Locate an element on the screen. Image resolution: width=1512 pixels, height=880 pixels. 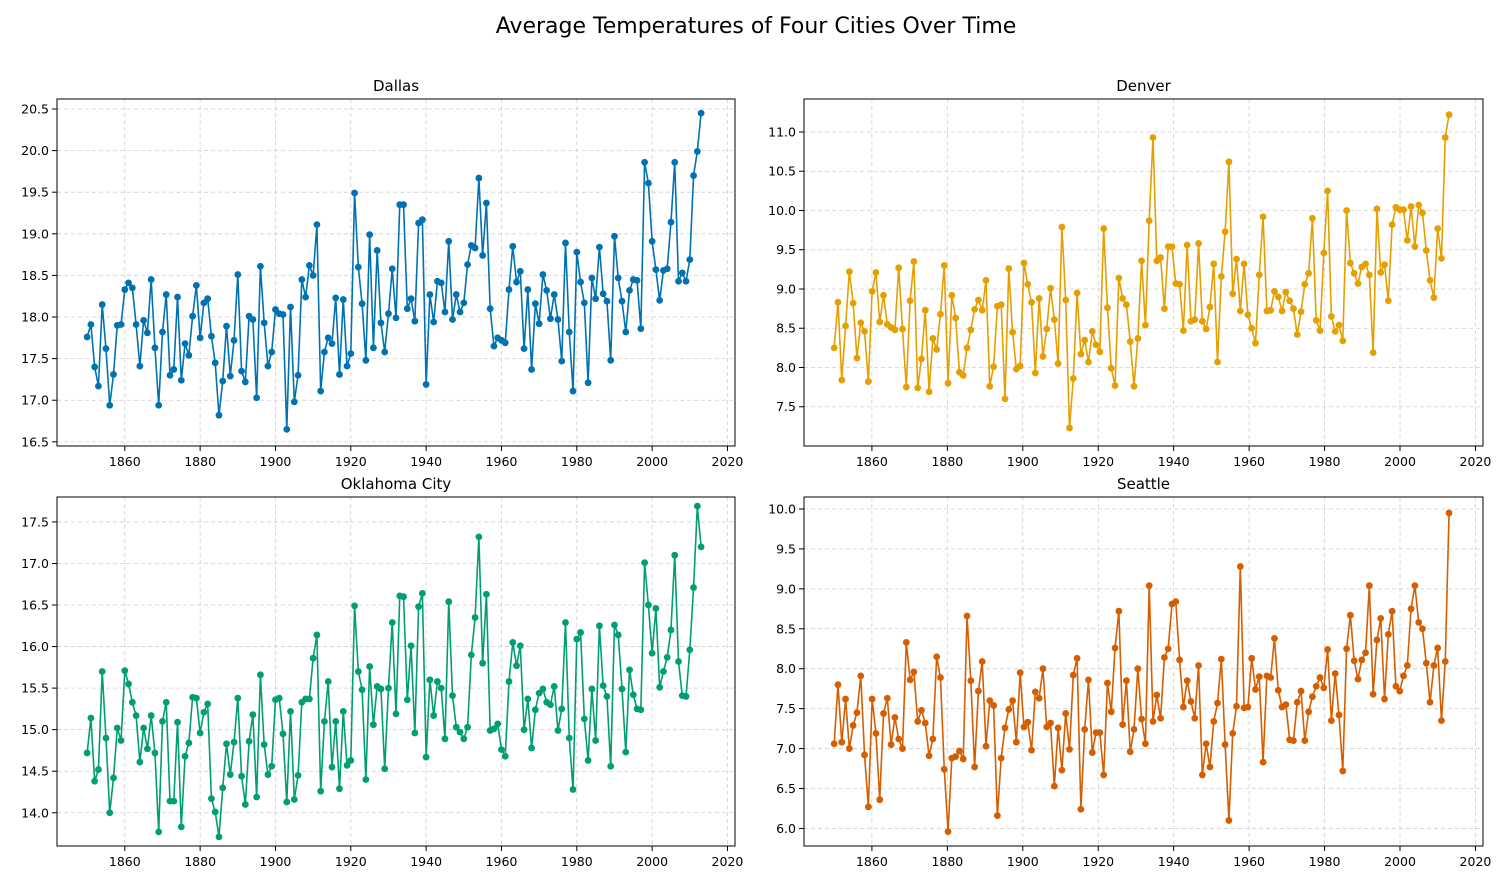
y-tick-label: 10.0 is located at coordinates (782, 508).